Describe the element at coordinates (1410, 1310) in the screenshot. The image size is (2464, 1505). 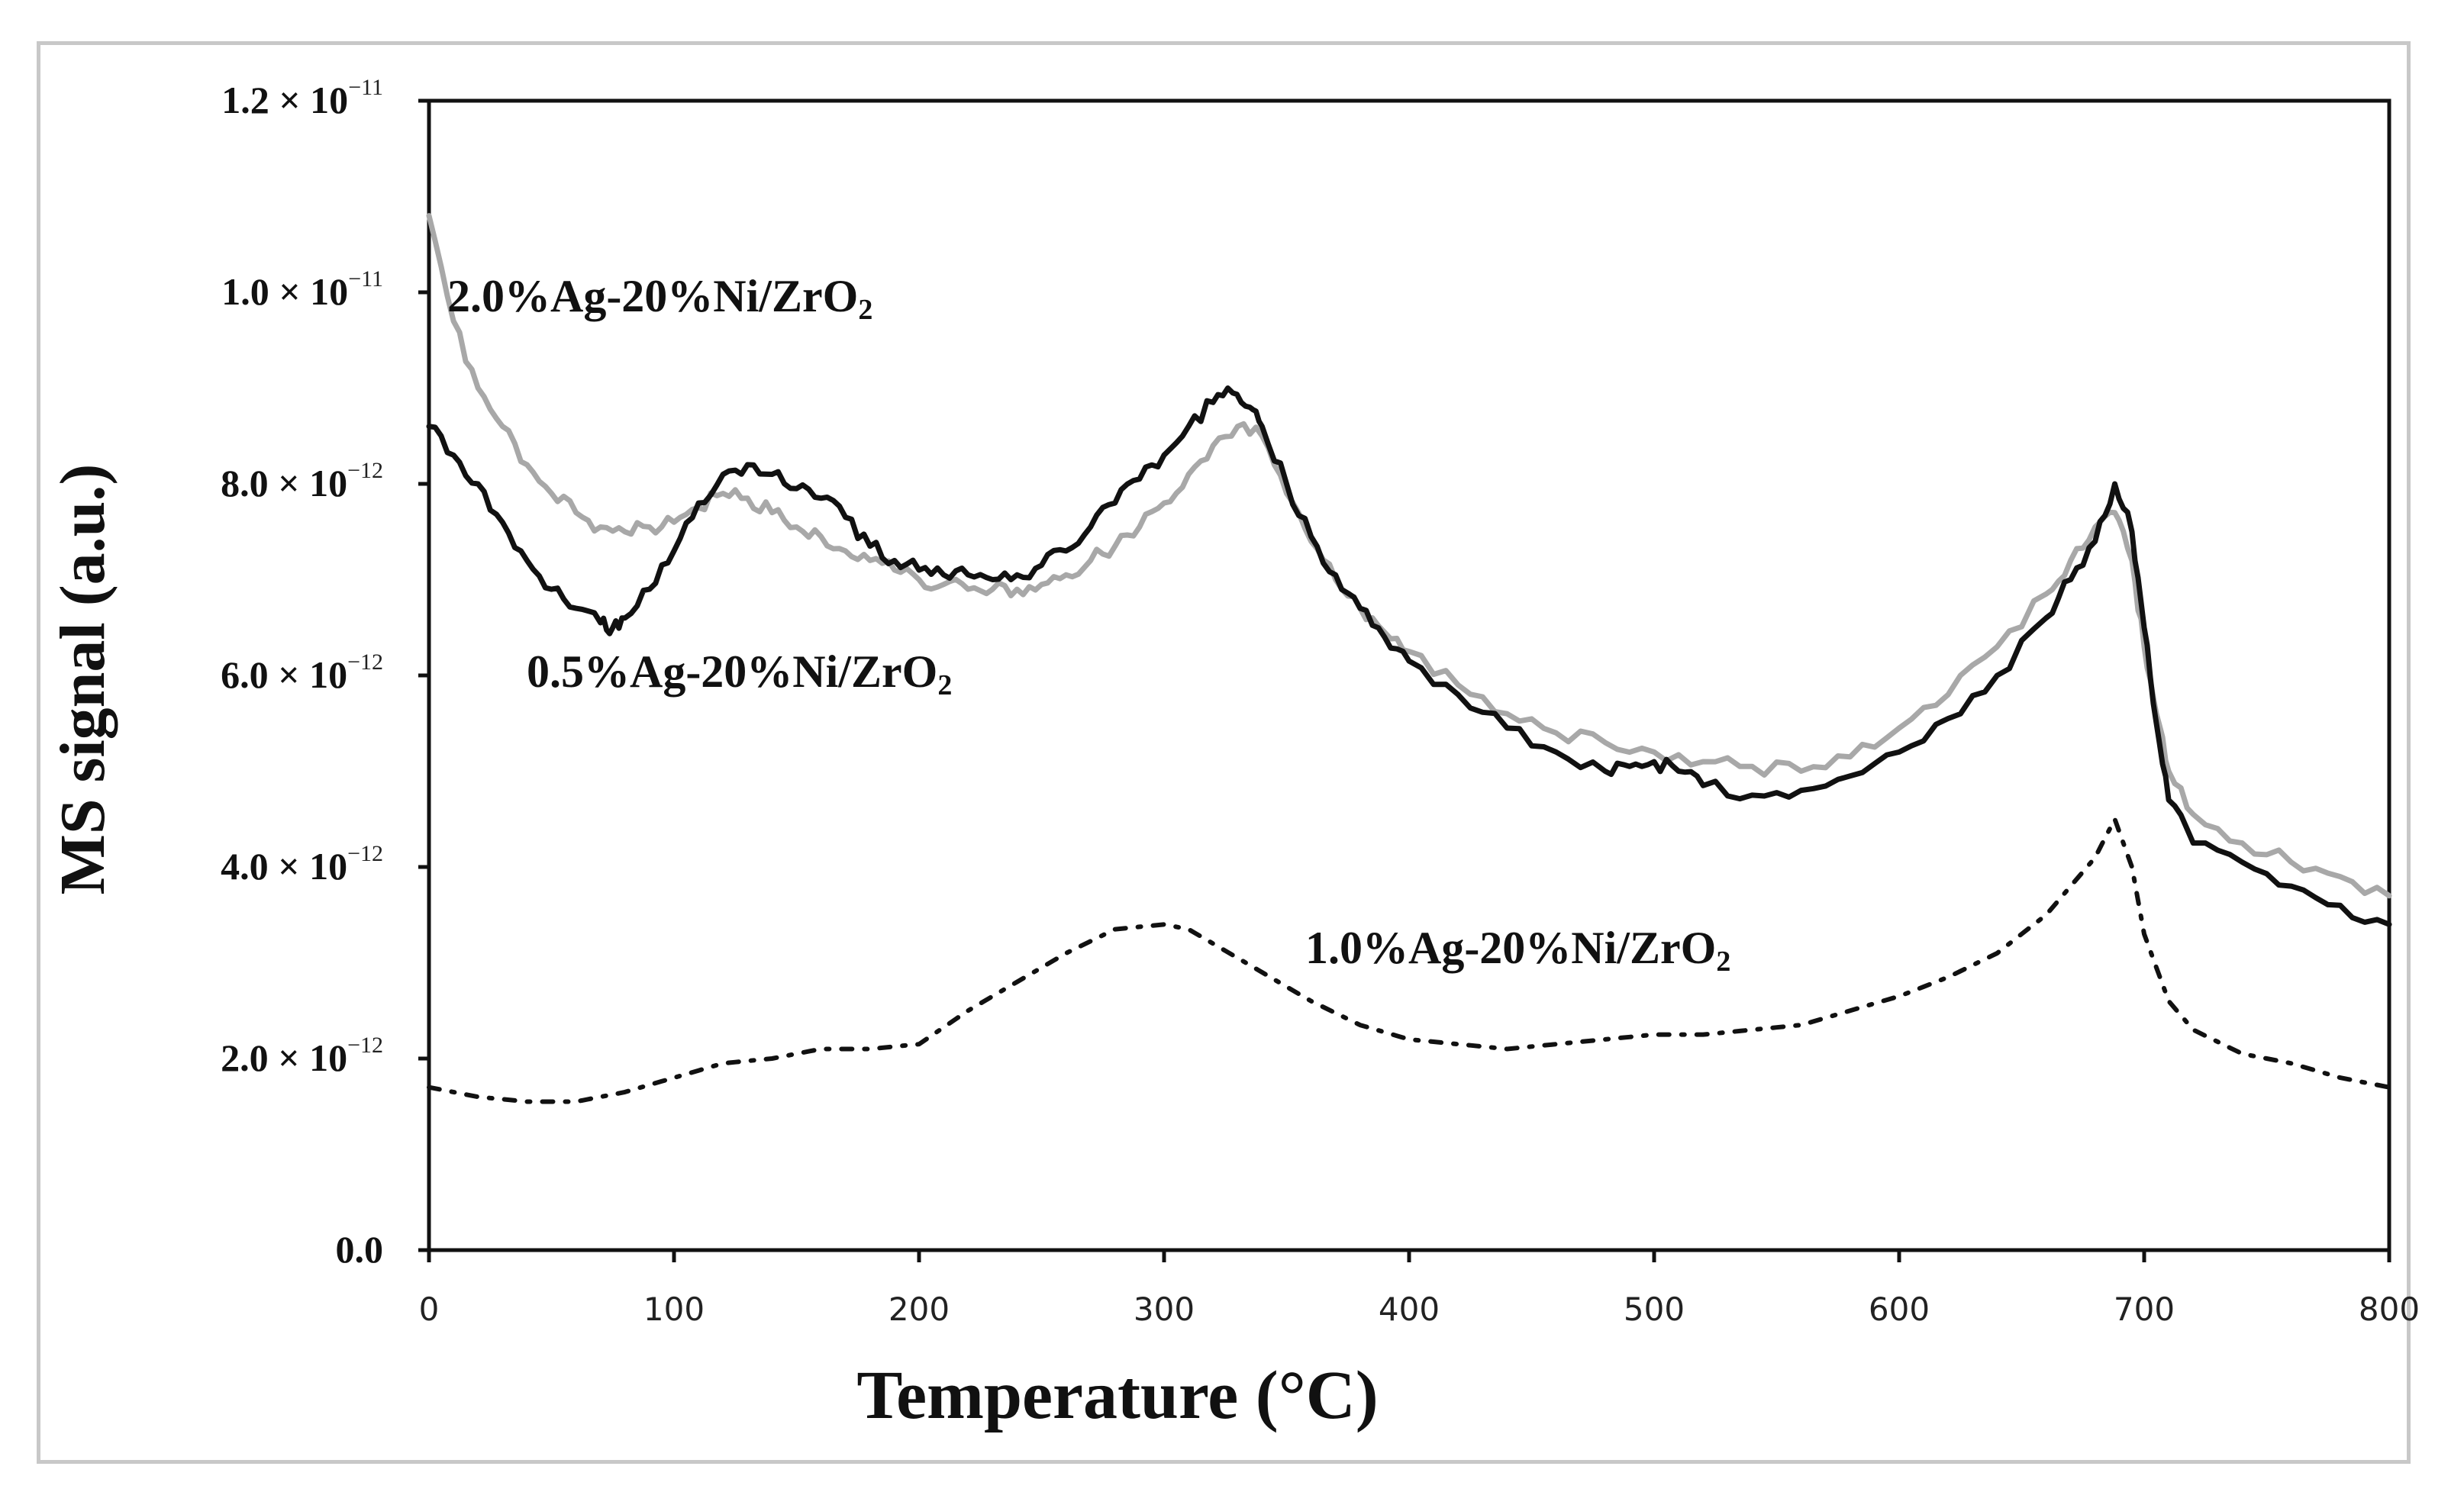
I see `x-tick-label: 400` at that location.